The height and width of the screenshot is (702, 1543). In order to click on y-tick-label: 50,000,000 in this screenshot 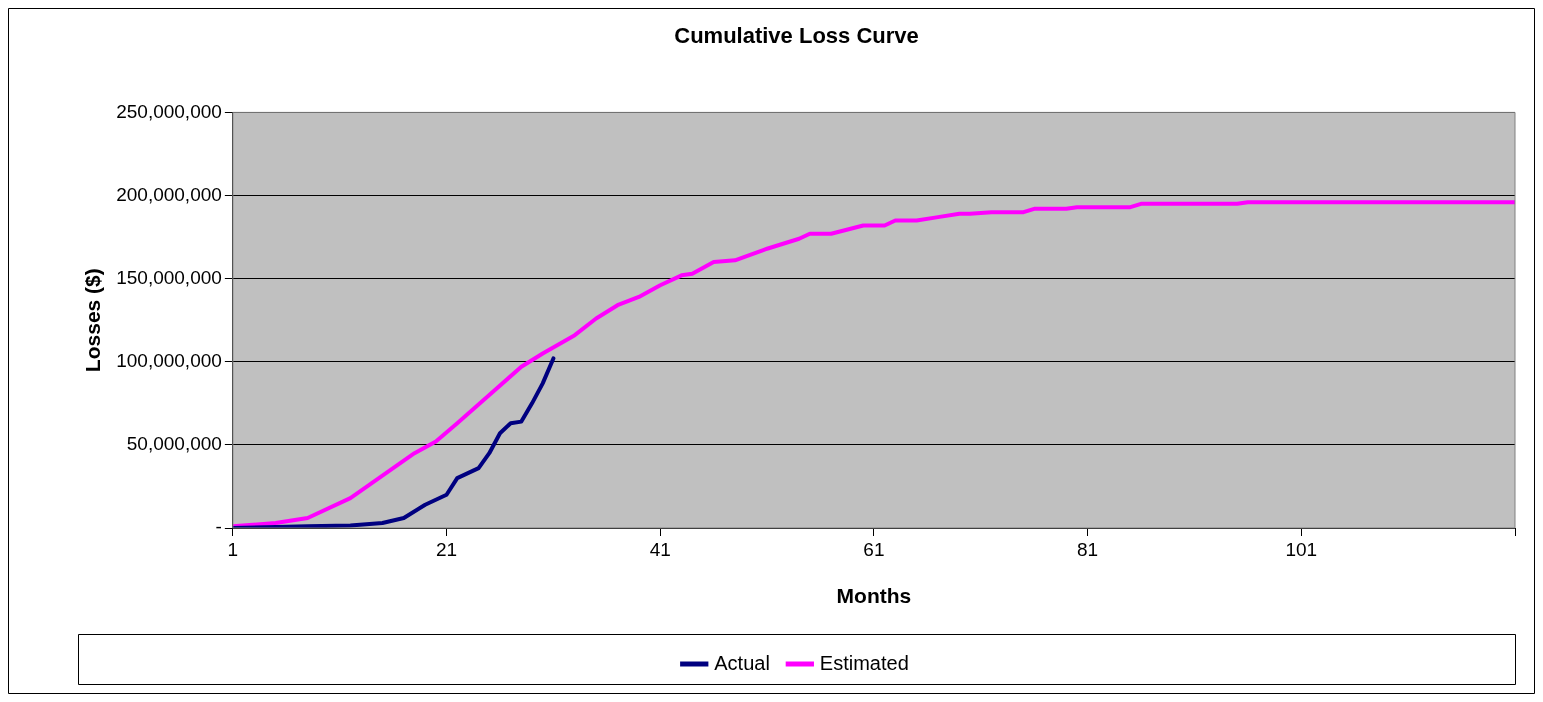, I will do `click(174, 444)`.